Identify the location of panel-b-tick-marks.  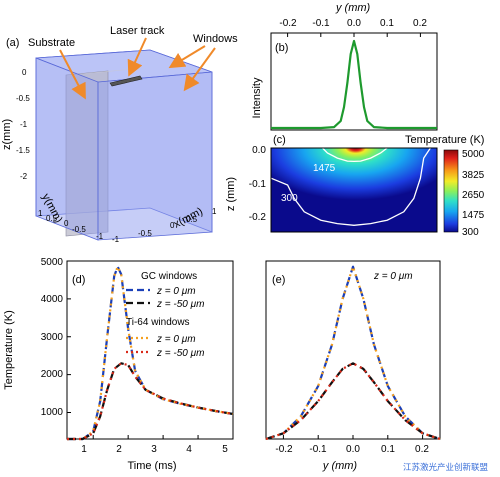
(354, 35).